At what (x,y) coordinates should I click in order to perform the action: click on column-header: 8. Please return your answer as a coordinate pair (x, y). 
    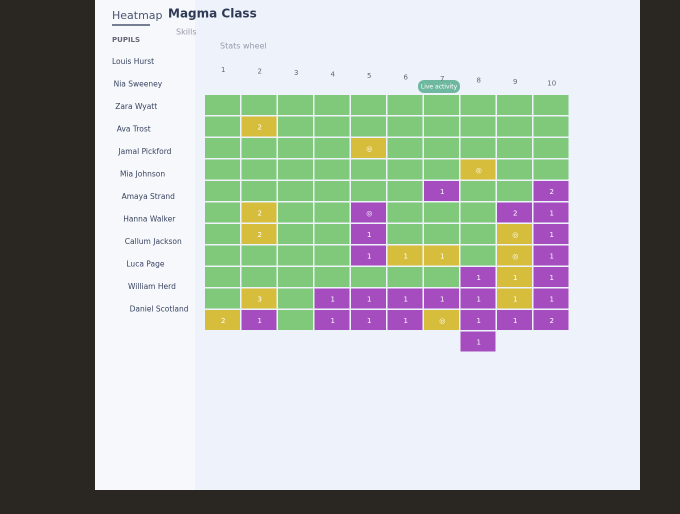
    Looking at the image, I should click on (479, 81).